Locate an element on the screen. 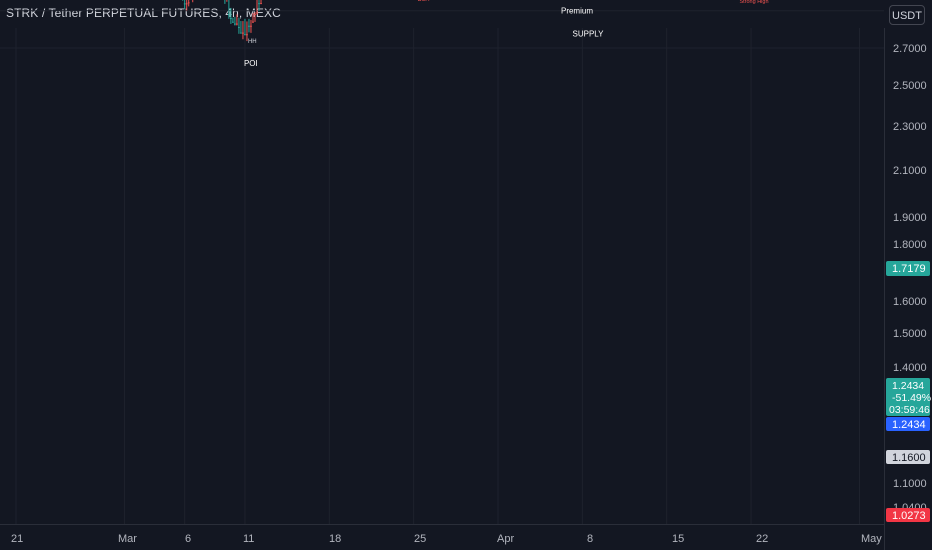  level-price-label: 1.1600 is located at coordinates (909, 458).